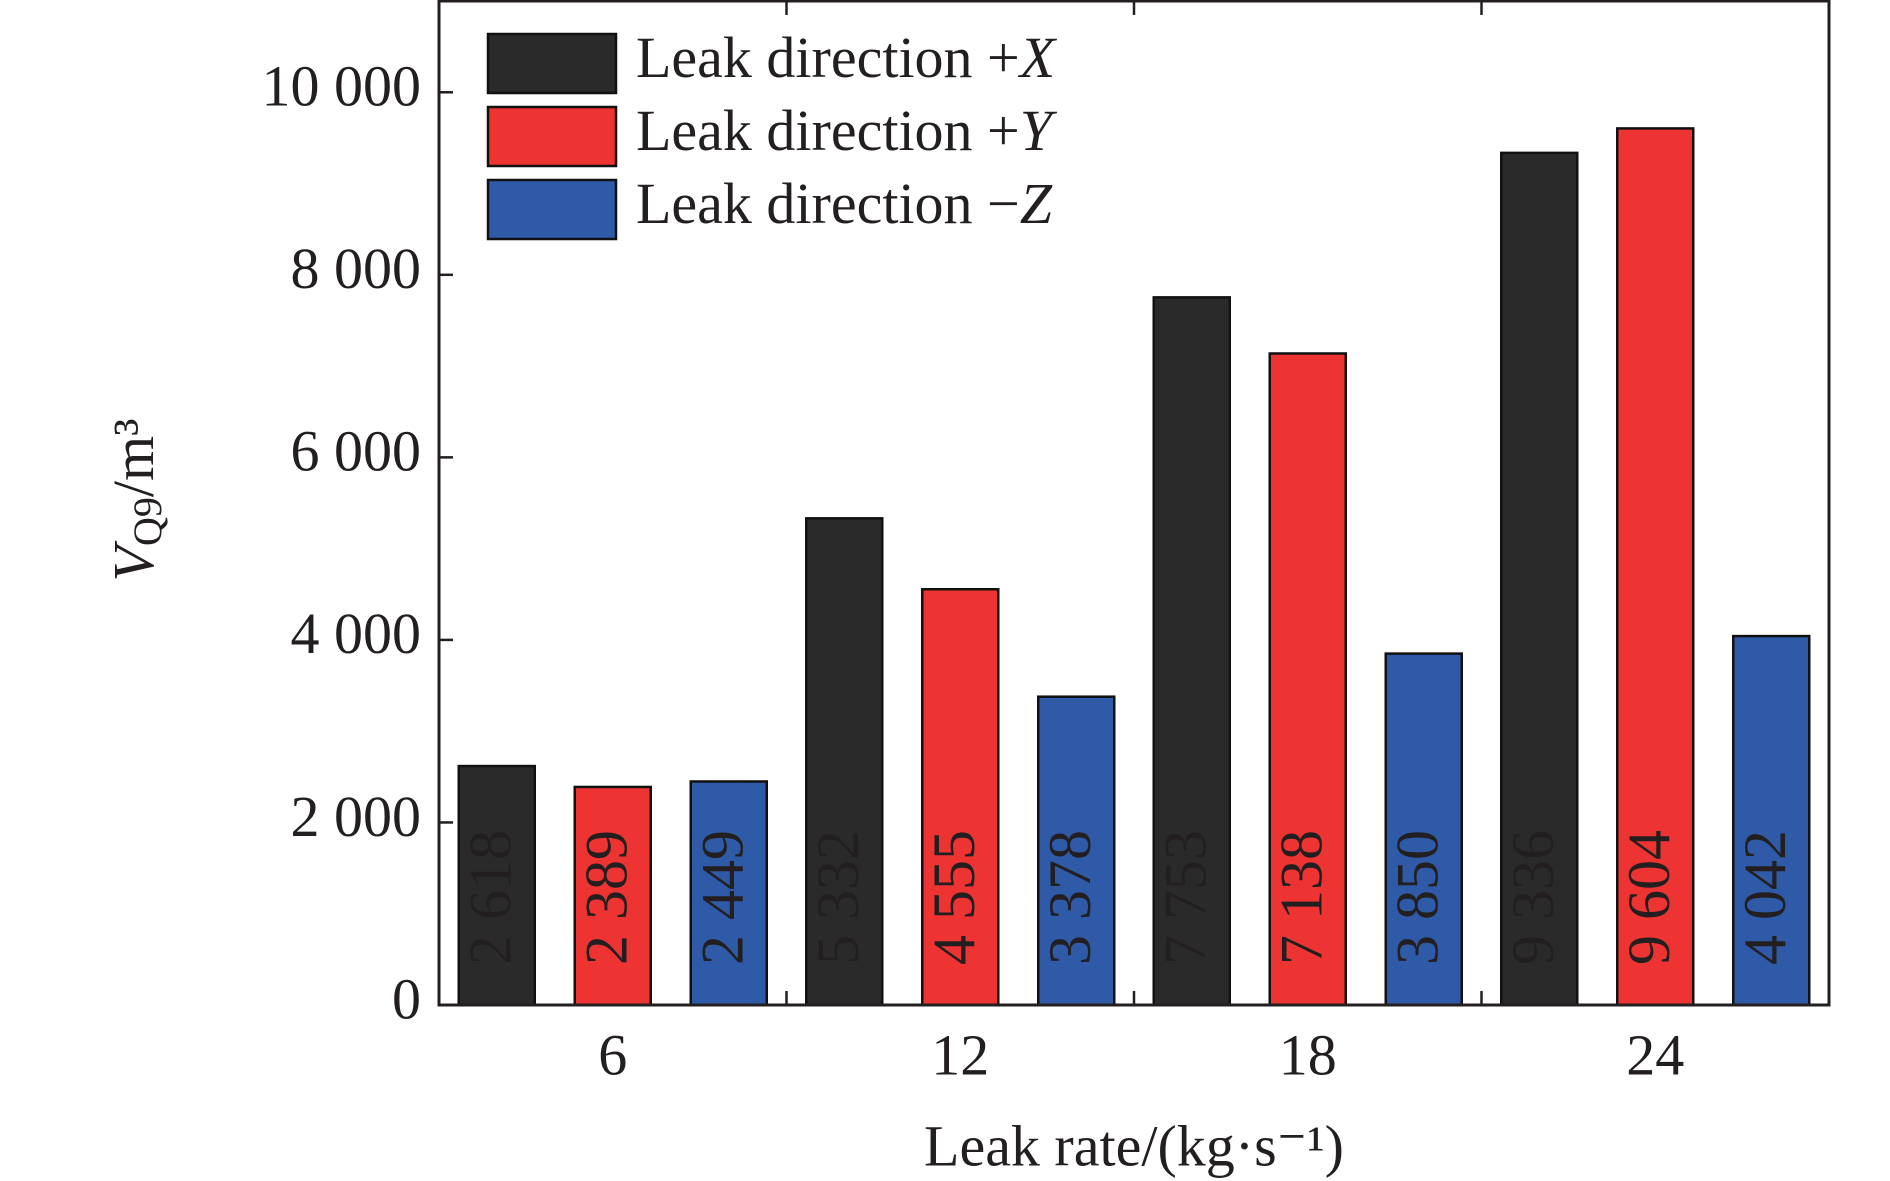 The height and width of the screenshot is (1181, 1890). Describe the element at coordinates (356, 451) in the screenshot. I see `y-tick-label: 6 000` at that location.